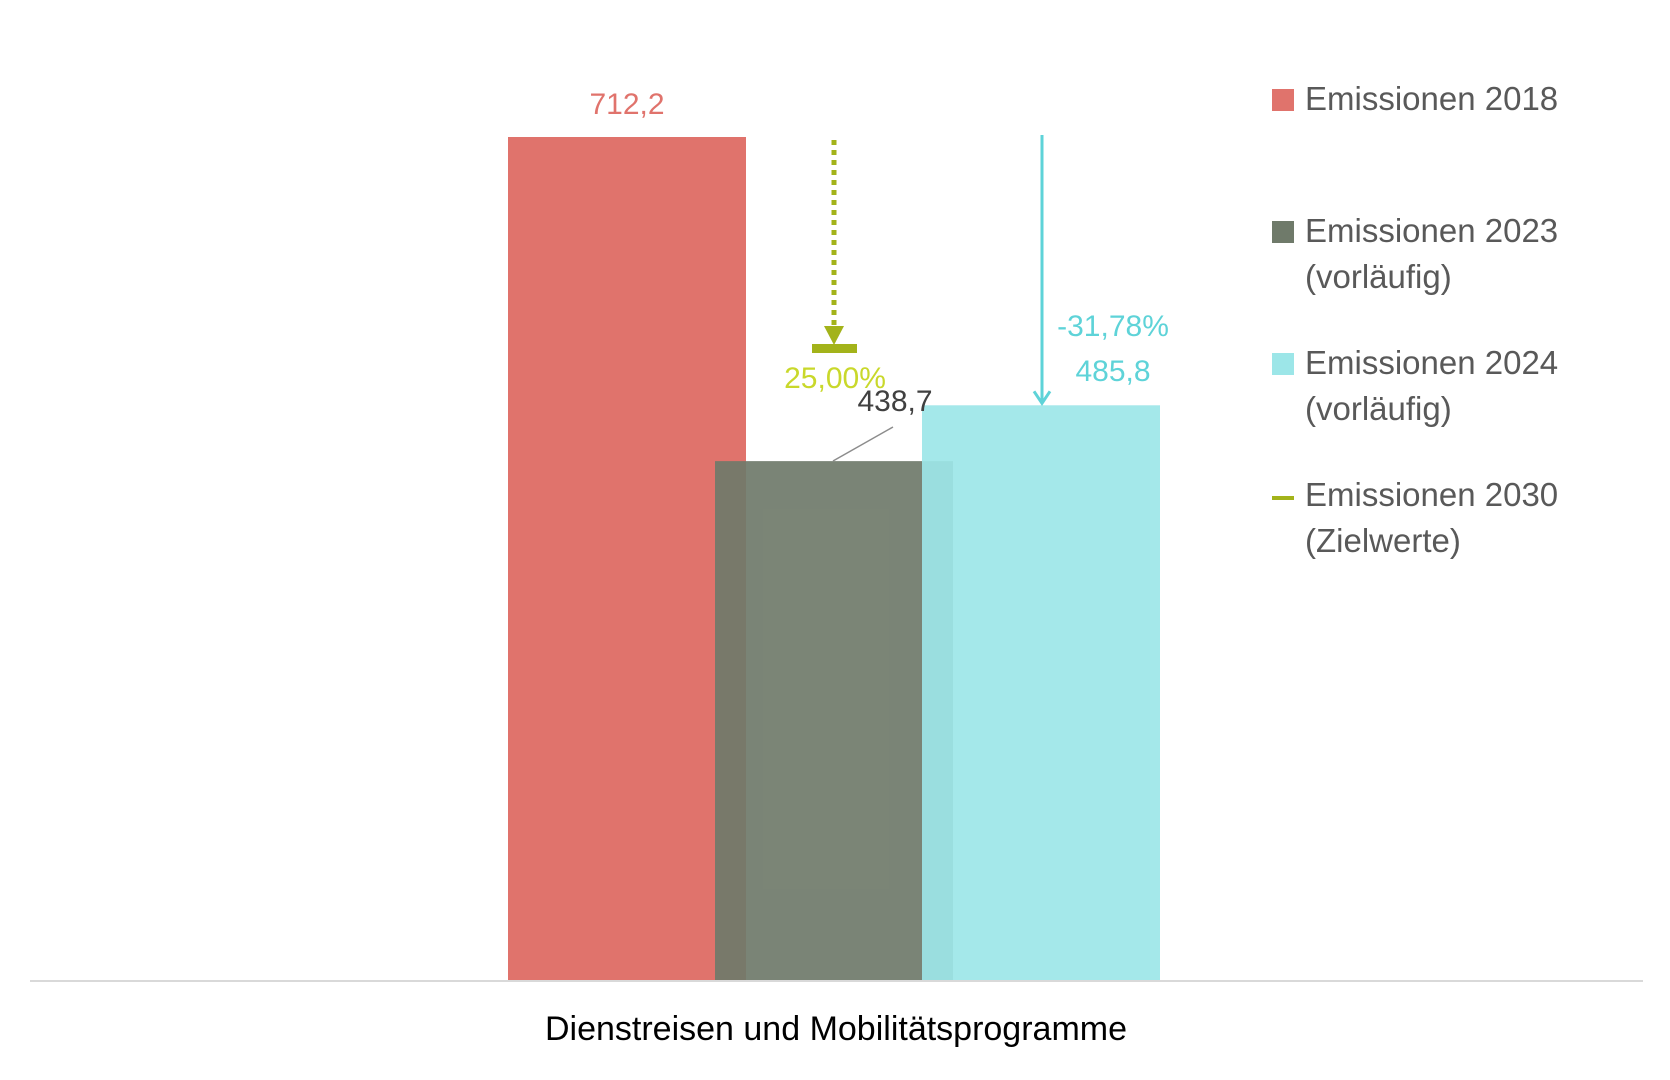 The width and height of the screenshot is (1670, 1080). Describe the element at coordinates (627, 559) in the screenshot. I see `bar-emissionen-2018` at that location.